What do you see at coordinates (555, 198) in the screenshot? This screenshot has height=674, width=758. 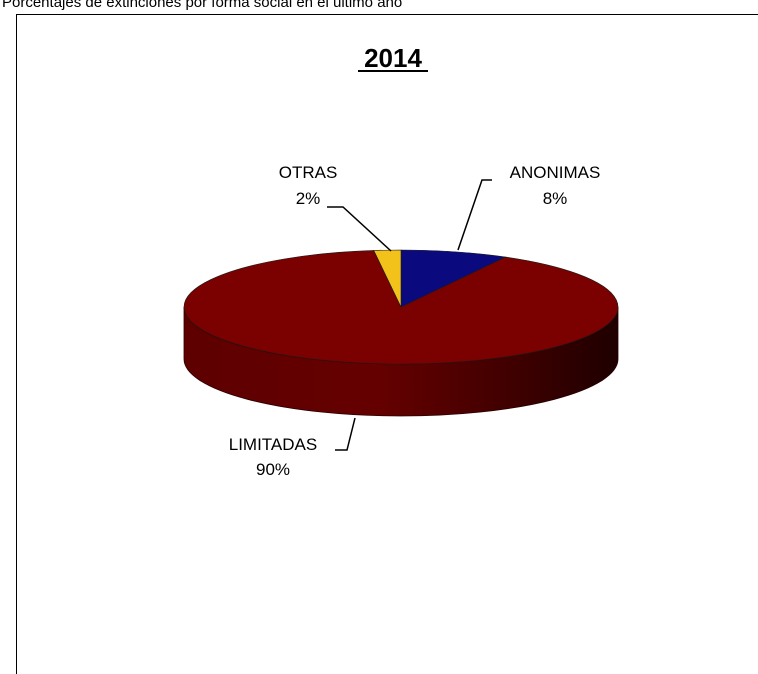 I see `slice-value-anonimas: 8%` at bounding box center [555, 198].